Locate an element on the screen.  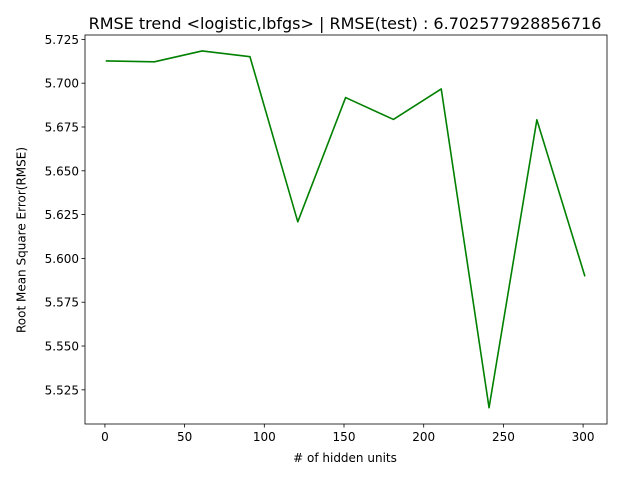
y-tick-label: 5.575 is located at coordinates (62, 303).